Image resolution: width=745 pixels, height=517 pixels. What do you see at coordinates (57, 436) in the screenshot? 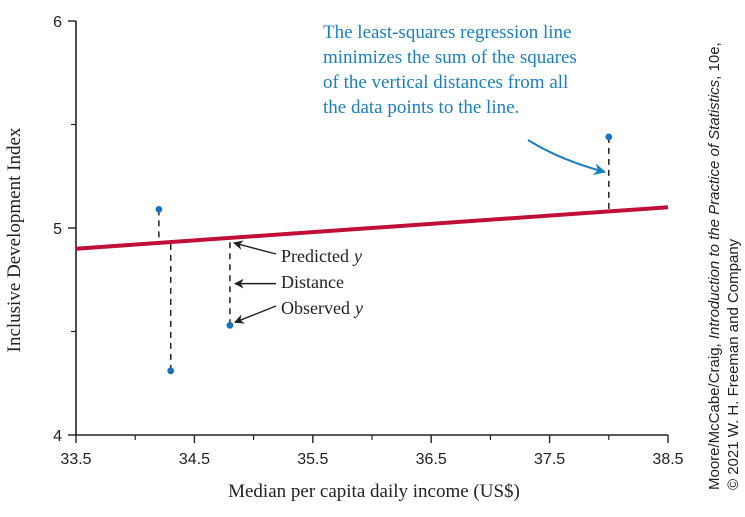
I see `y-tick-label: 4` at bounding box center [57, 436].